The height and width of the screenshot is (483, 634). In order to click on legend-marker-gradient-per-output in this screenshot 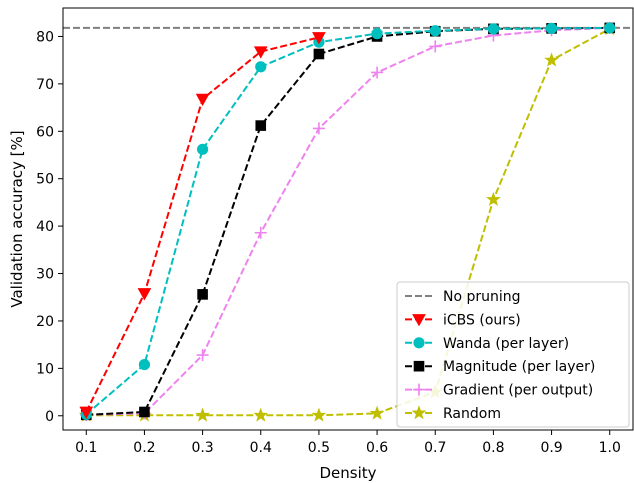, I will do `click(419, 389)`.